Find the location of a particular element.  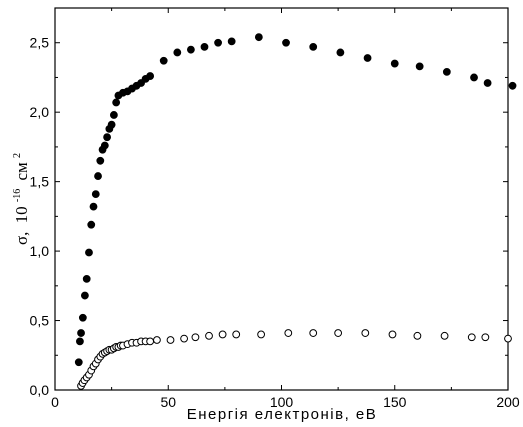

y-tick-label: 2,5 is located at coordinates (40, 43).